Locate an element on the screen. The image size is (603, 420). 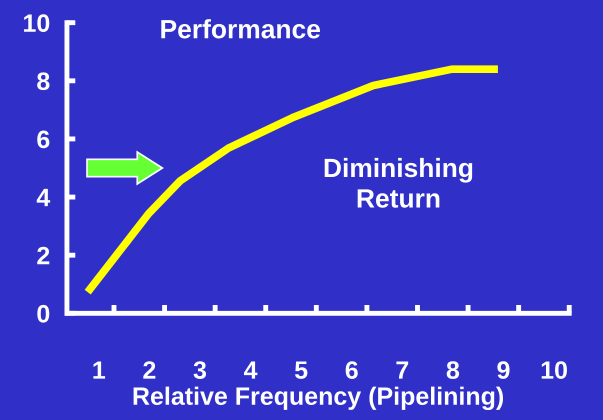
y-tick-label: 4 is located at coordinates (43, 197).